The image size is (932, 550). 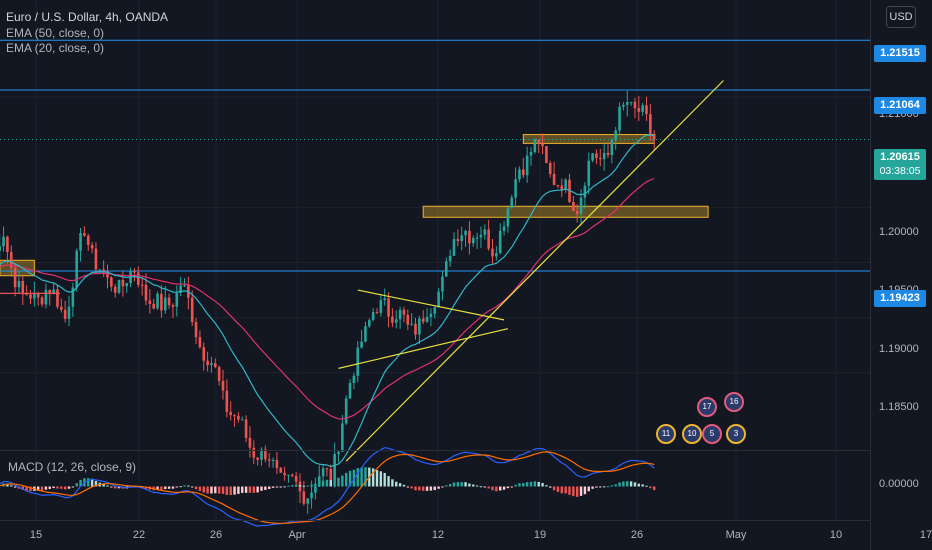 What do you see at coordinates (712, 434) in the screenshot?
I see `event-badge: 5` at bounding box center [712, 434].